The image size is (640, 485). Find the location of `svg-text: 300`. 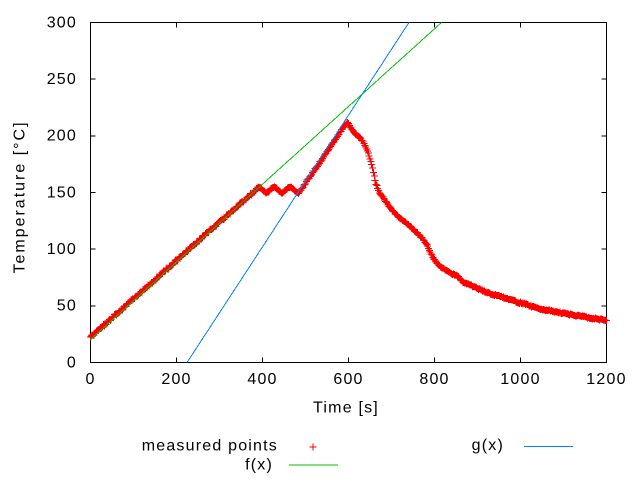

svg-text: 300 is located at coordinates (62, 22).